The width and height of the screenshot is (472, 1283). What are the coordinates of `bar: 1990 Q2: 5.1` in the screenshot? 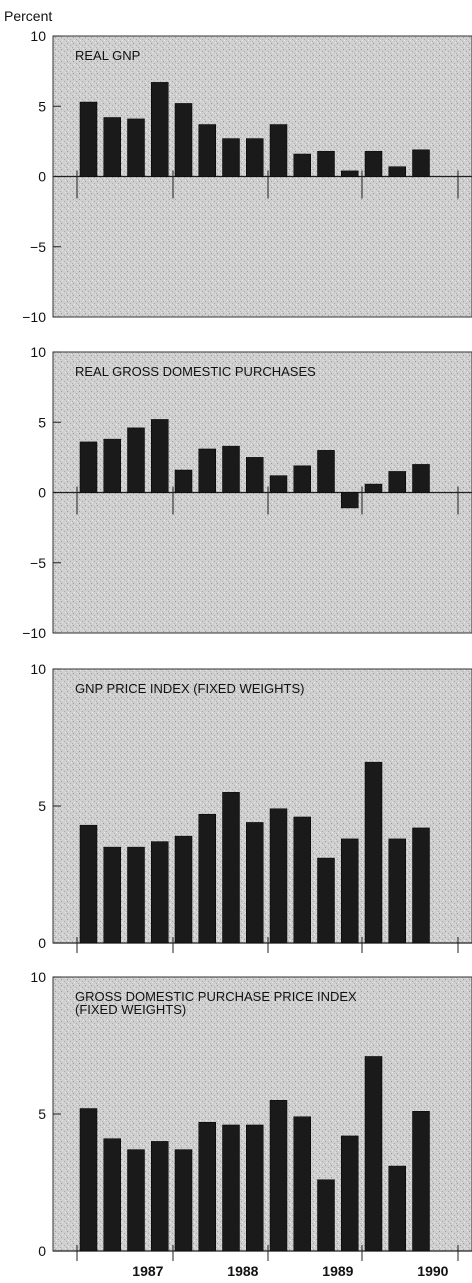 It's located at (421, 1181).